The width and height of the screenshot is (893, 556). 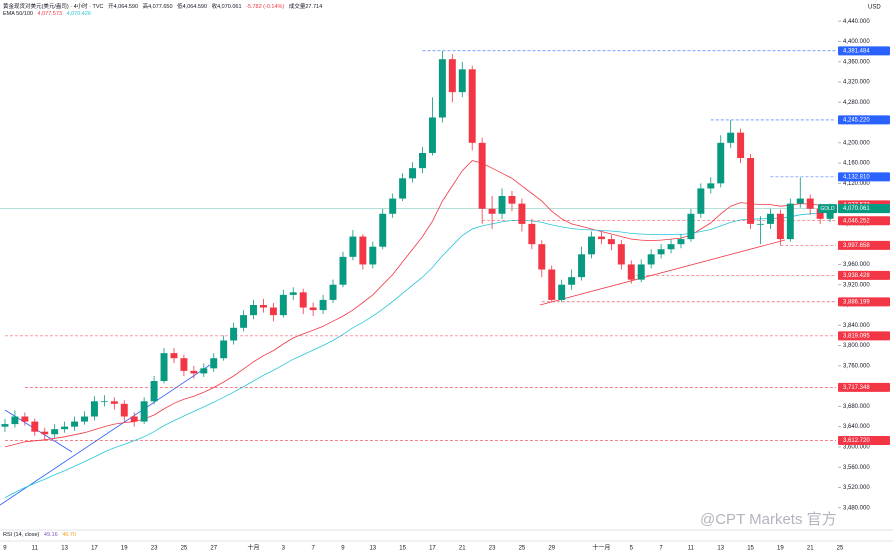 What do you see at coordinates (21, 535) in the screenshot?
I see `rsi-label: RSI (14, close)` at bounding box center [21, 535].